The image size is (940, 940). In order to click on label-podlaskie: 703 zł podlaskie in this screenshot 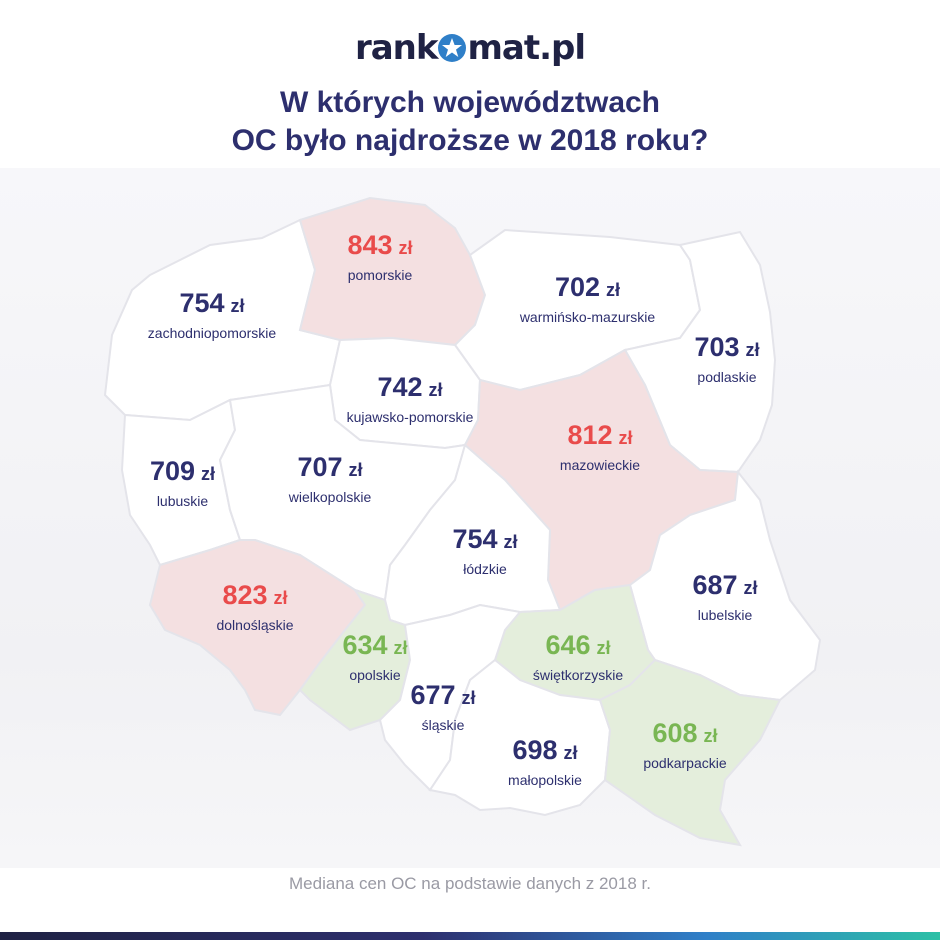, I will do `click(727, 358)`.